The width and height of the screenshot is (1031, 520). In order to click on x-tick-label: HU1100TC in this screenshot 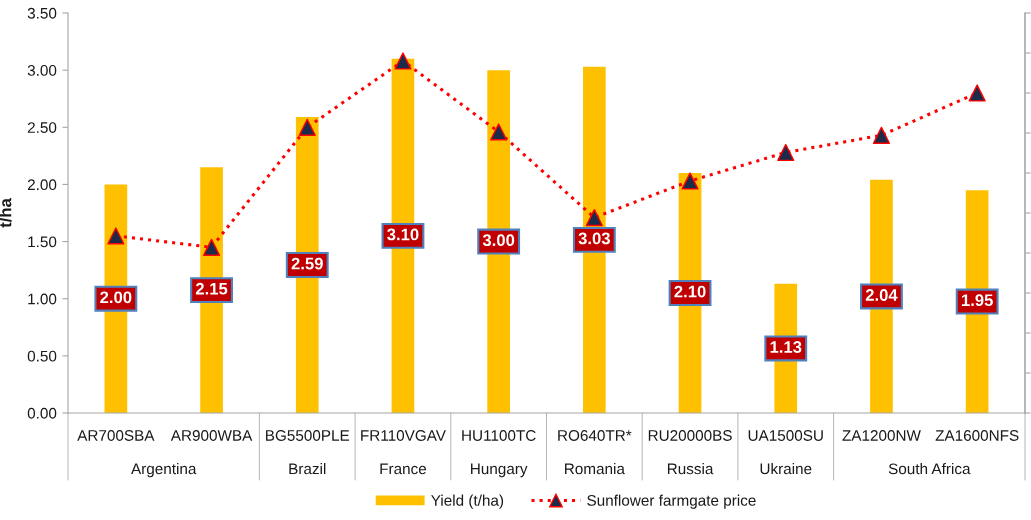, I will do `click(499, 435)`.